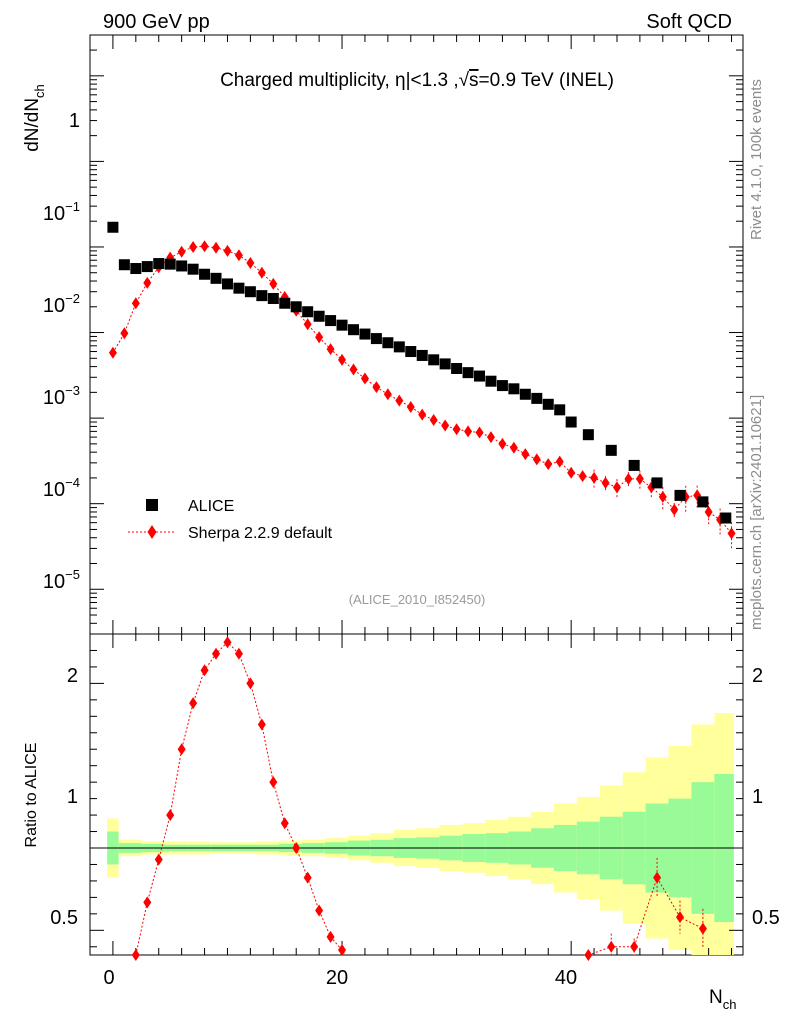  What do you see at coordinates (756, 512) in the screenshot?
I see `mcplots-label: mcplots.cern.ch [arXiv:2401.10621]` at bounding box center [756, 512].